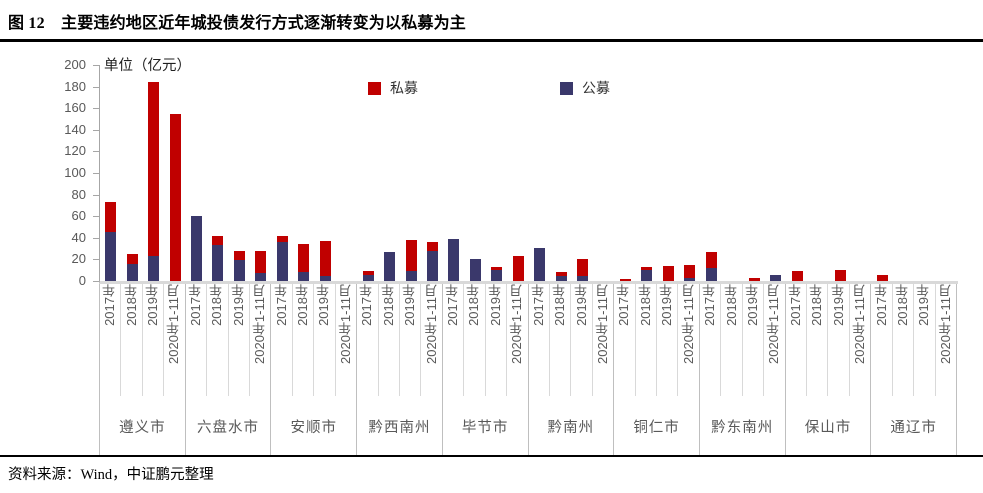 Image resolution: width=983 pixels, height=493 pixels. I want to click on legend-label-gongmu: 公募, so click(596, 88).